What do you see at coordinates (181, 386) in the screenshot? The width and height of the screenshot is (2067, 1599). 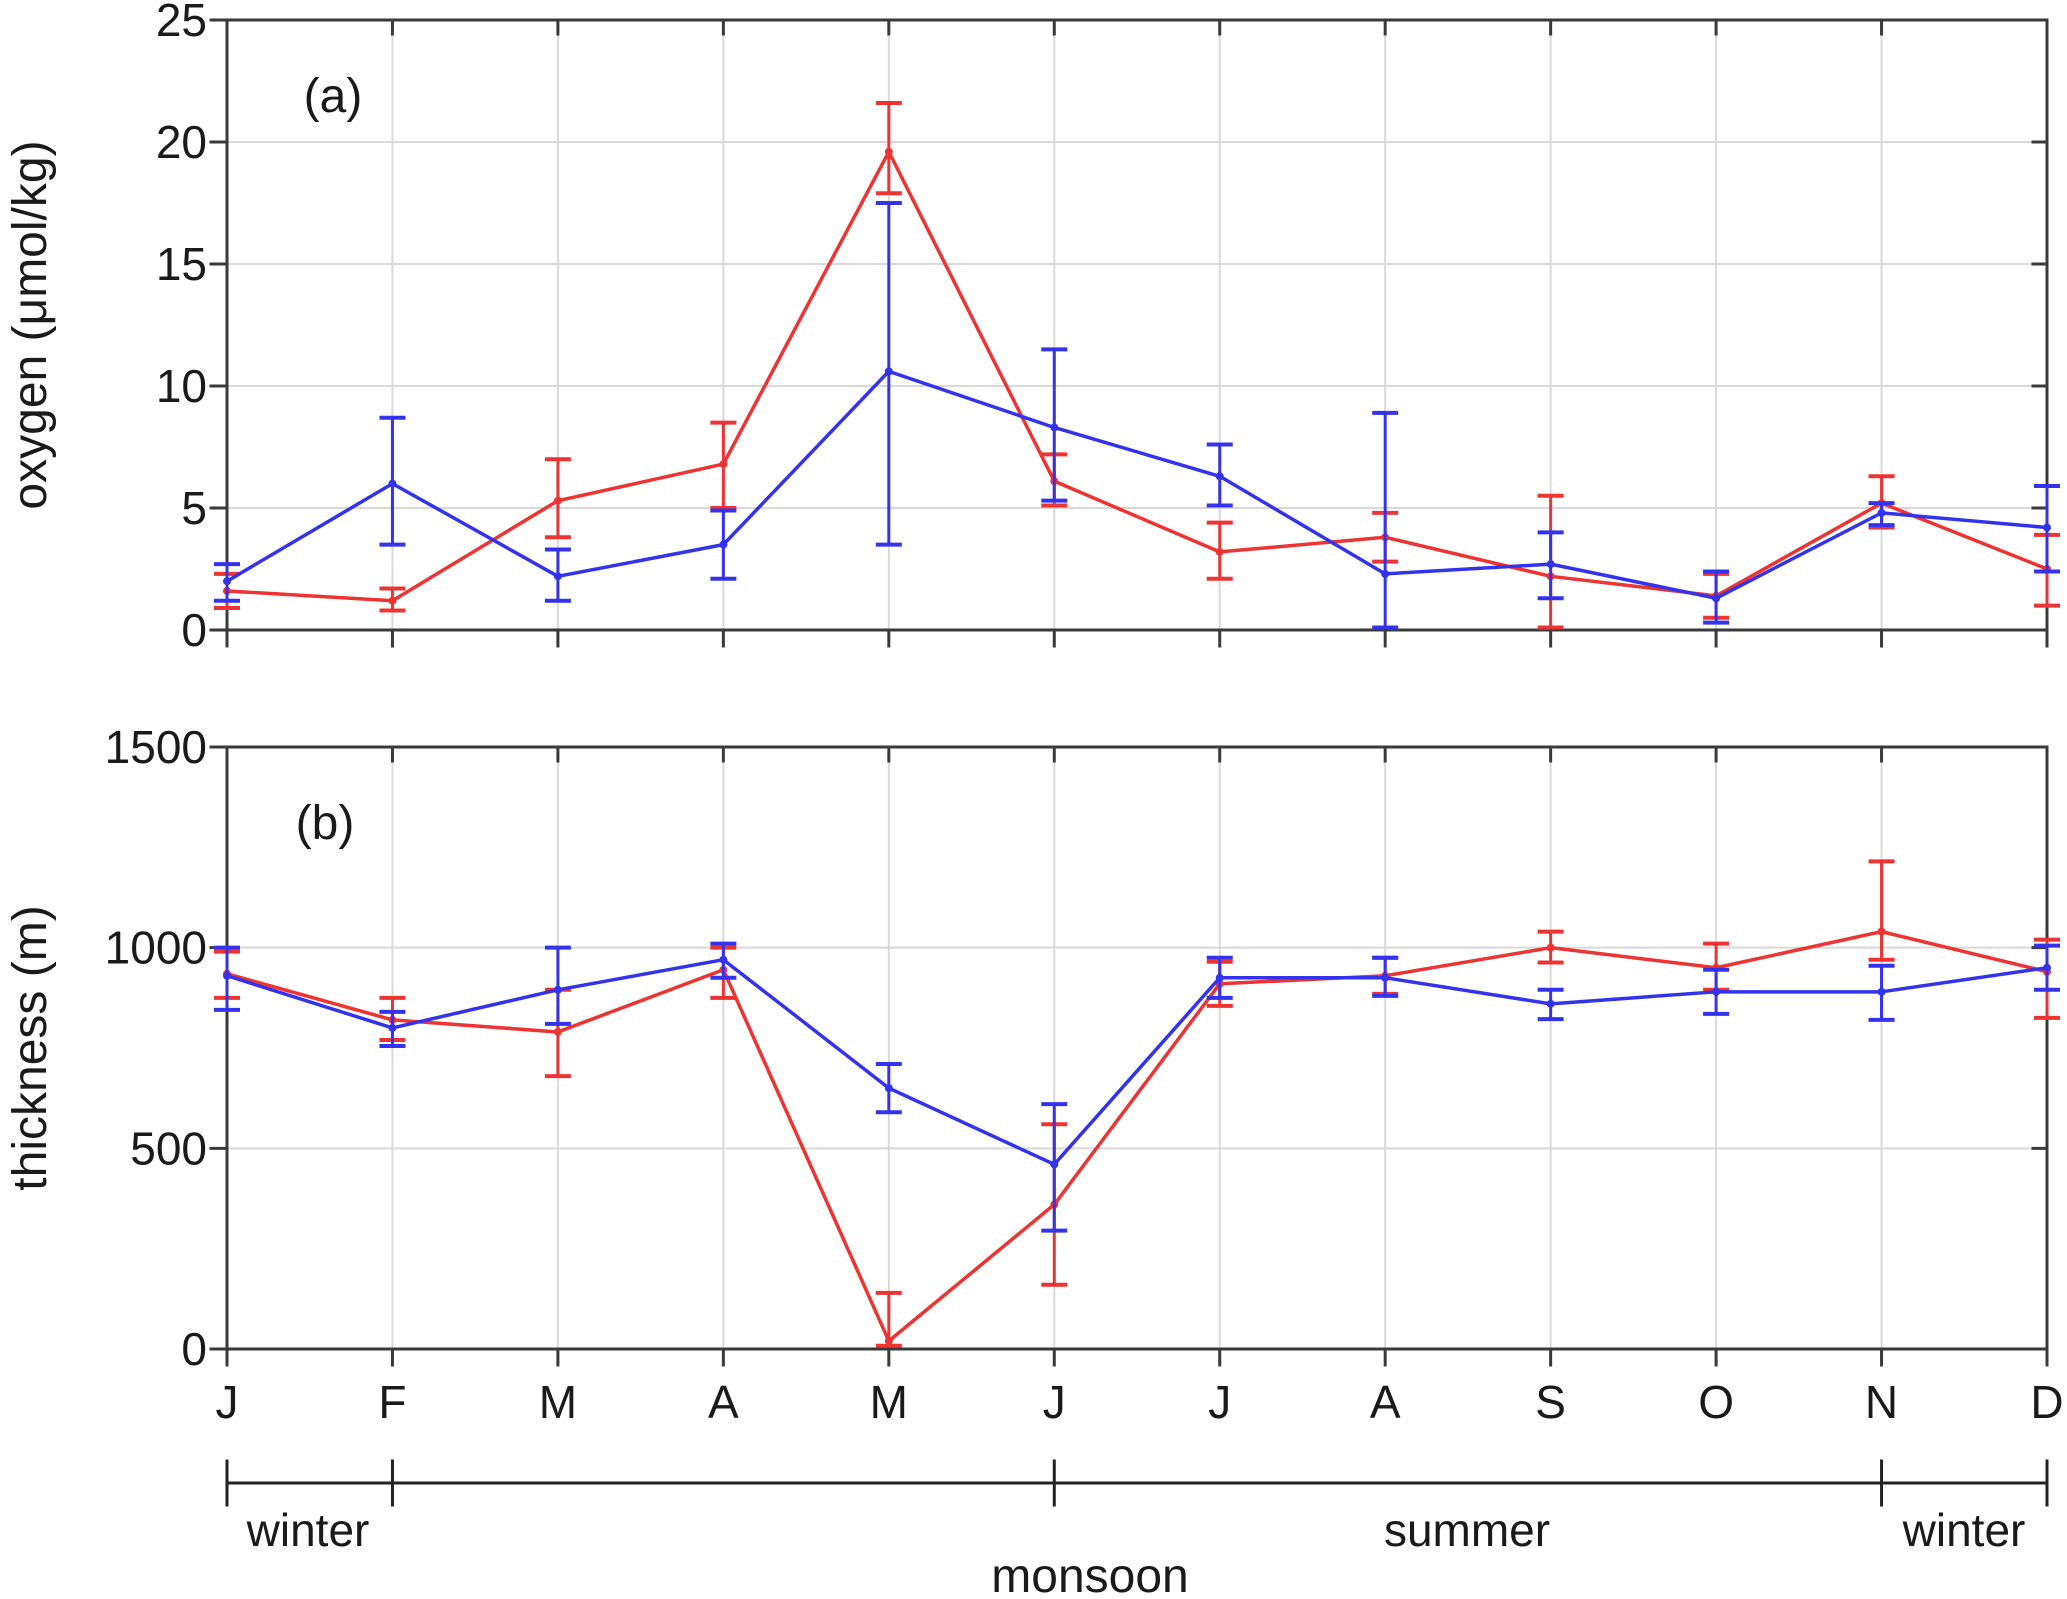 I see `y-tick-label: 10` at bounding box center [181, 386].